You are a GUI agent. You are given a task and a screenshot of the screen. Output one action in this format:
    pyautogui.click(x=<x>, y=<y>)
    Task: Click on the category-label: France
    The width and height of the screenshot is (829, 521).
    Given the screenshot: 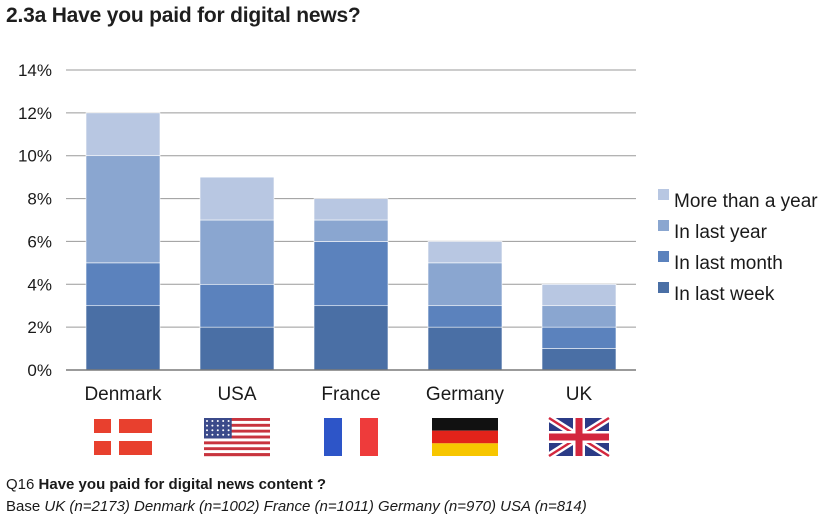 What is the action you would take?
    pyautogui.click(x=350, y=394)
    